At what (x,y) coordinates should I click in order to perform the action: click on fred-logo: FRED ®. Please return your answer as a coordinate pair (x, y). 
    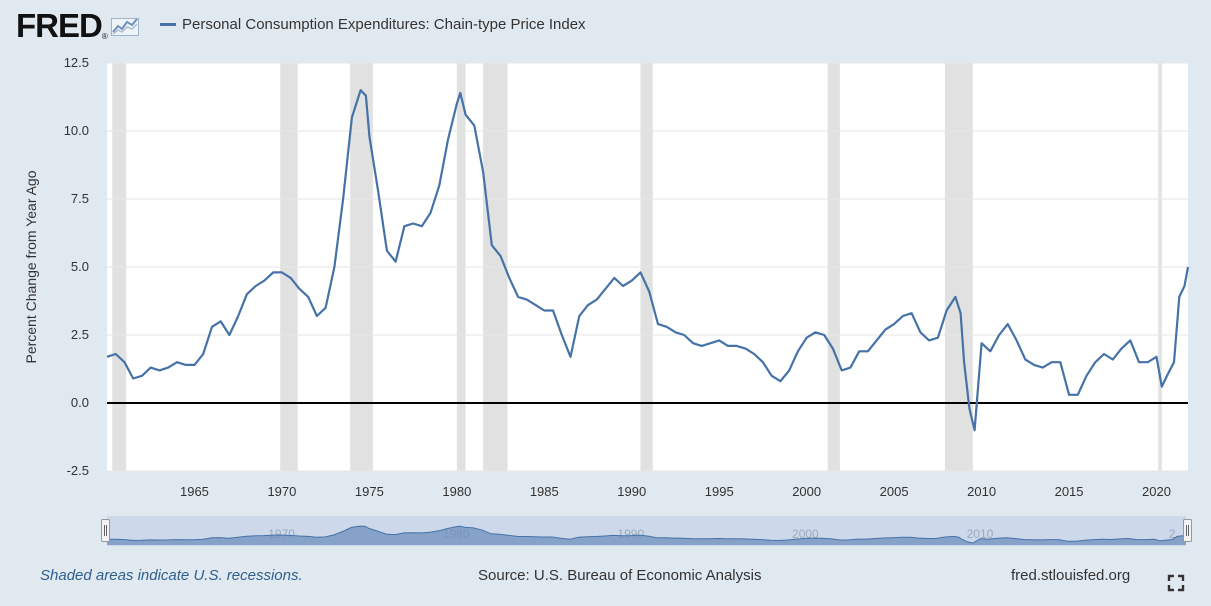
    Looking at the image, I should click on (78, 26).